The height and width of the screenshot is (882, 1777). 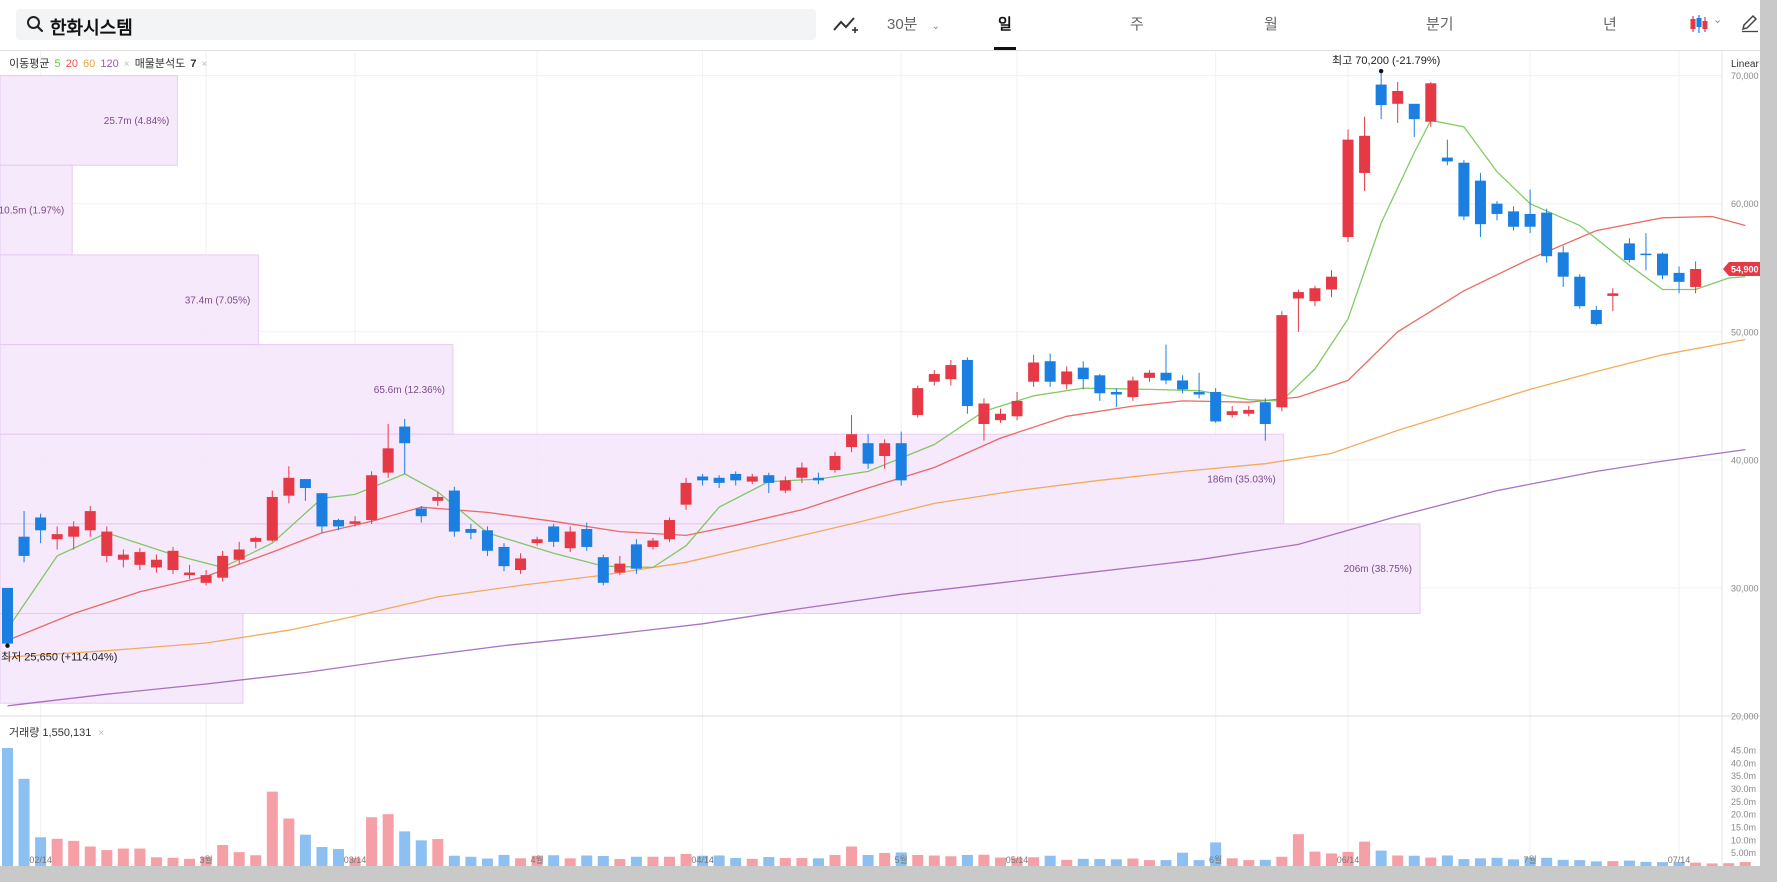 I want to click on volume-tick-label: 20.0m, so click(x=1743, y=815).